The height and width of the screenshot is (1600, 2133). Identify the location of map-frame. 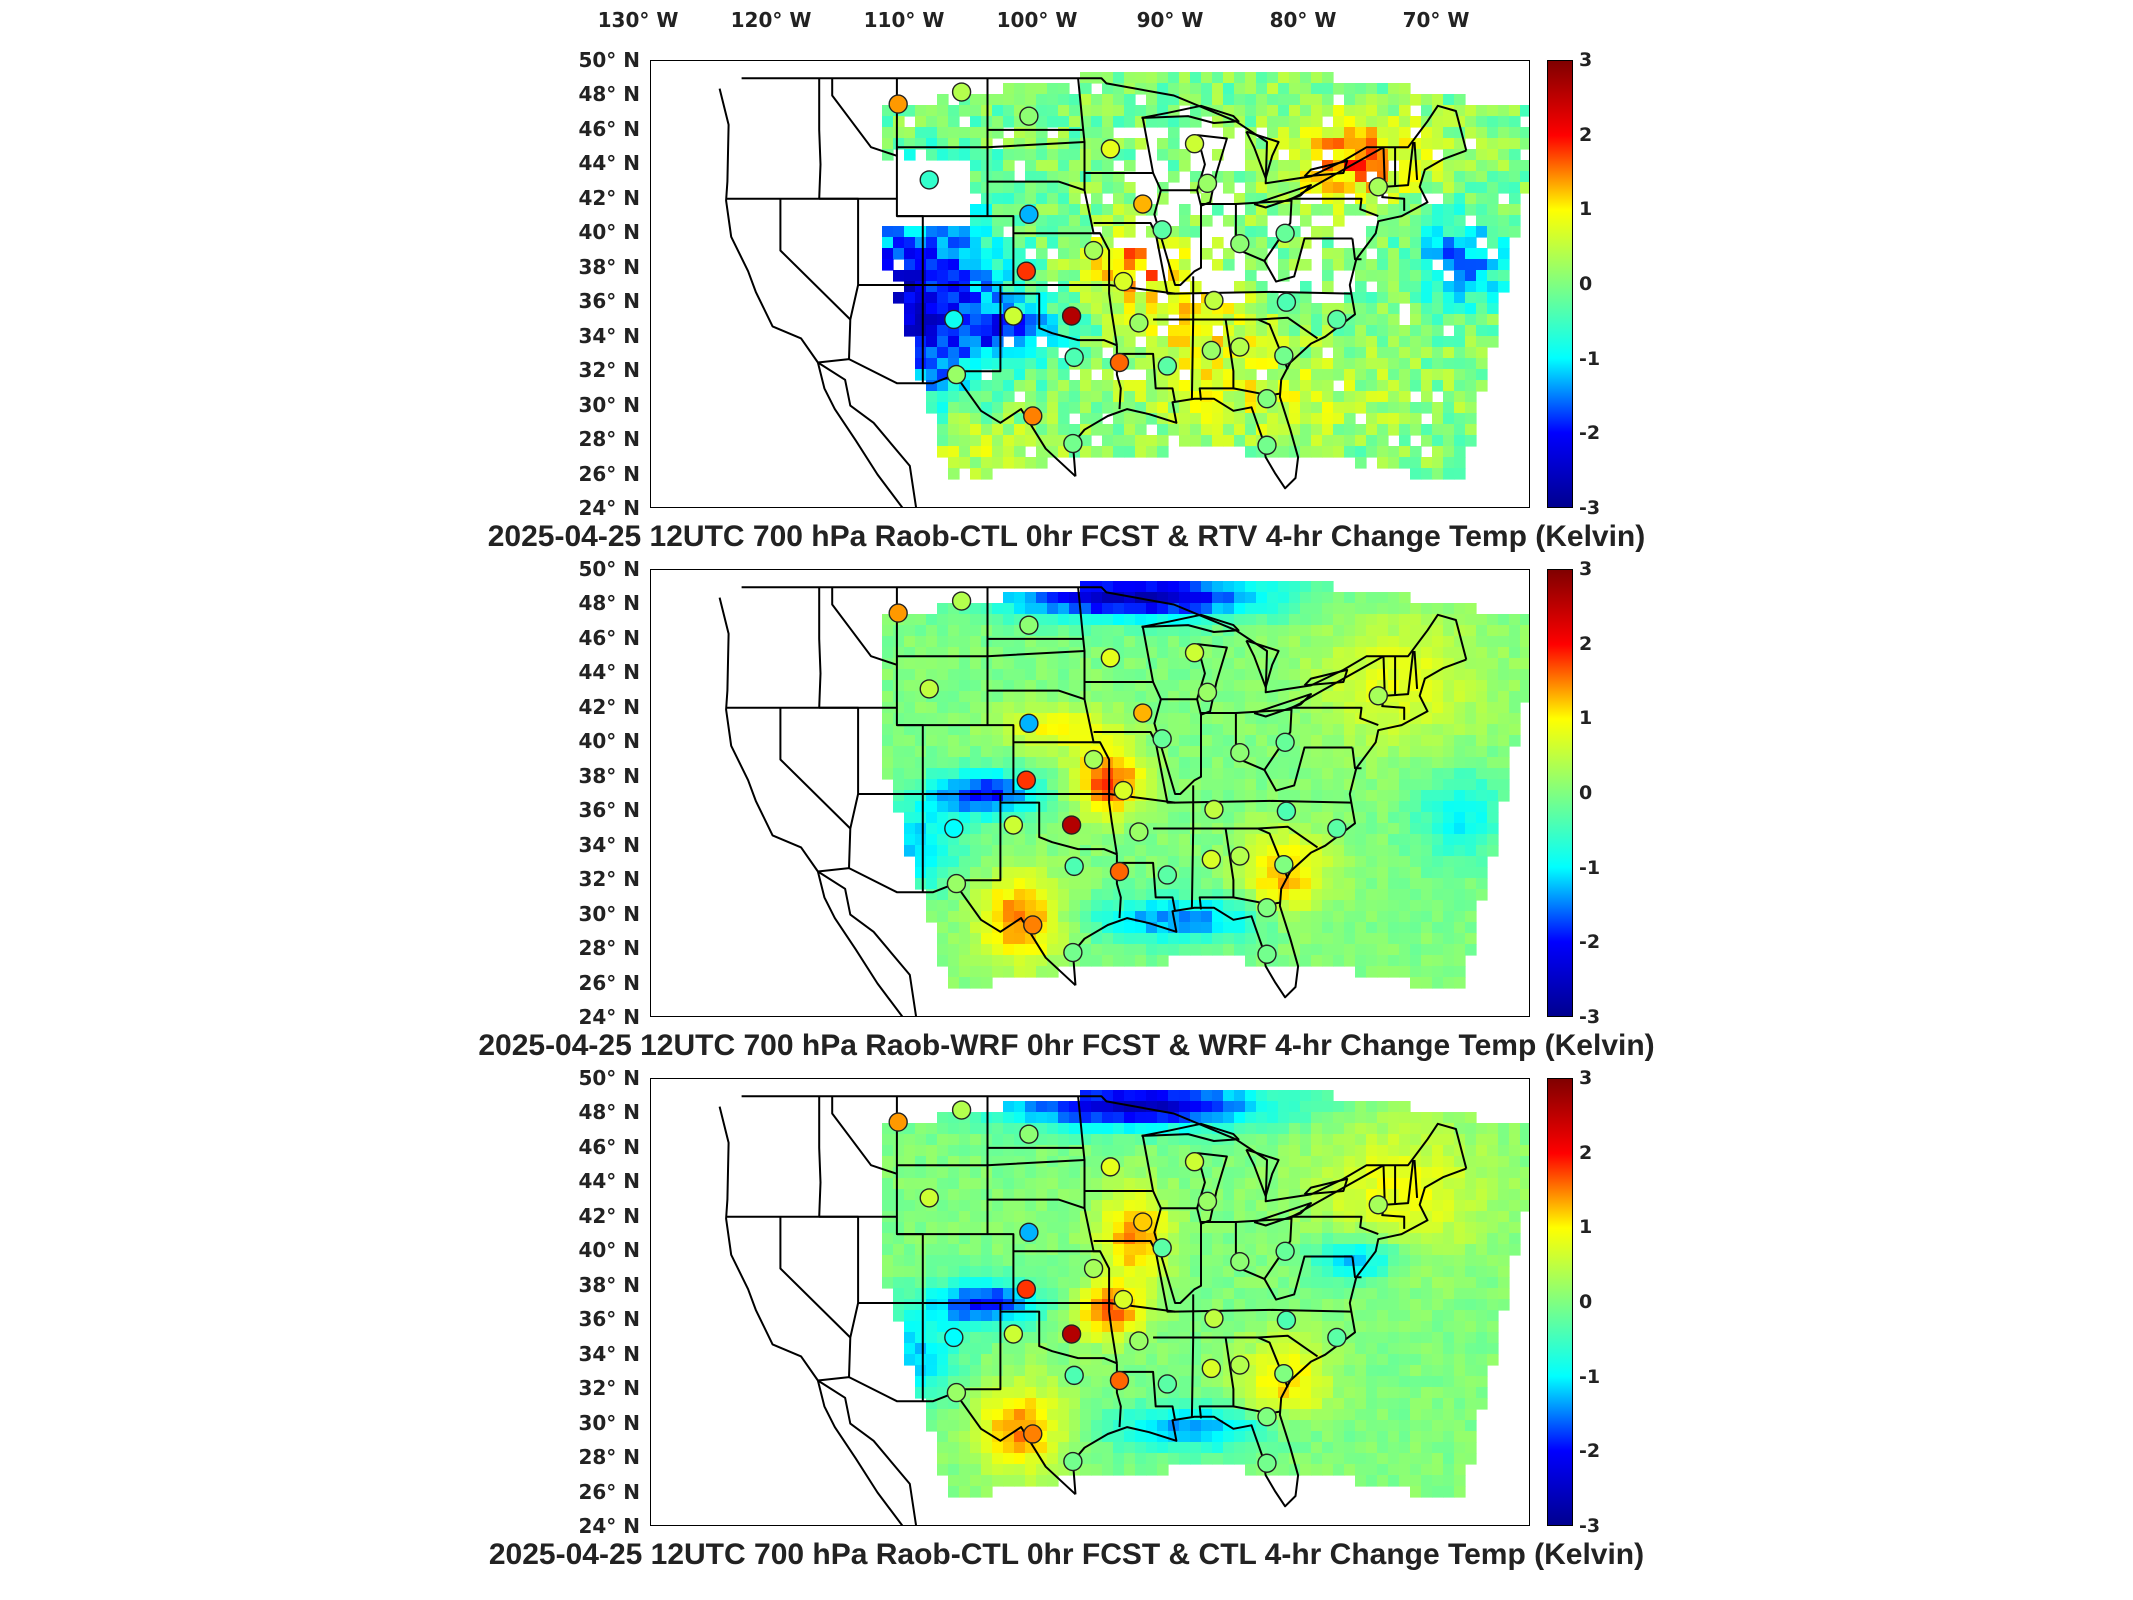
(1090, 284).